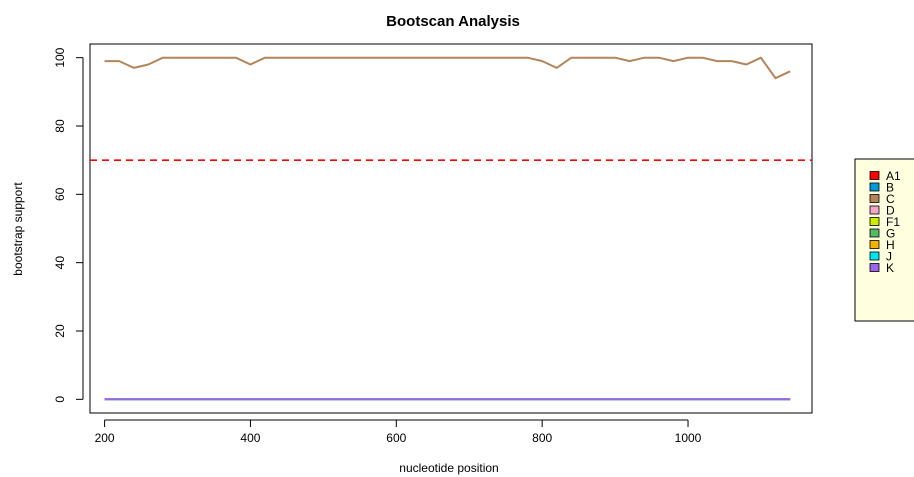  What do you see at coordinates (105, 438) in the screenshot?
I see `x-tick-label: 200` at bounding box center [105, 438].